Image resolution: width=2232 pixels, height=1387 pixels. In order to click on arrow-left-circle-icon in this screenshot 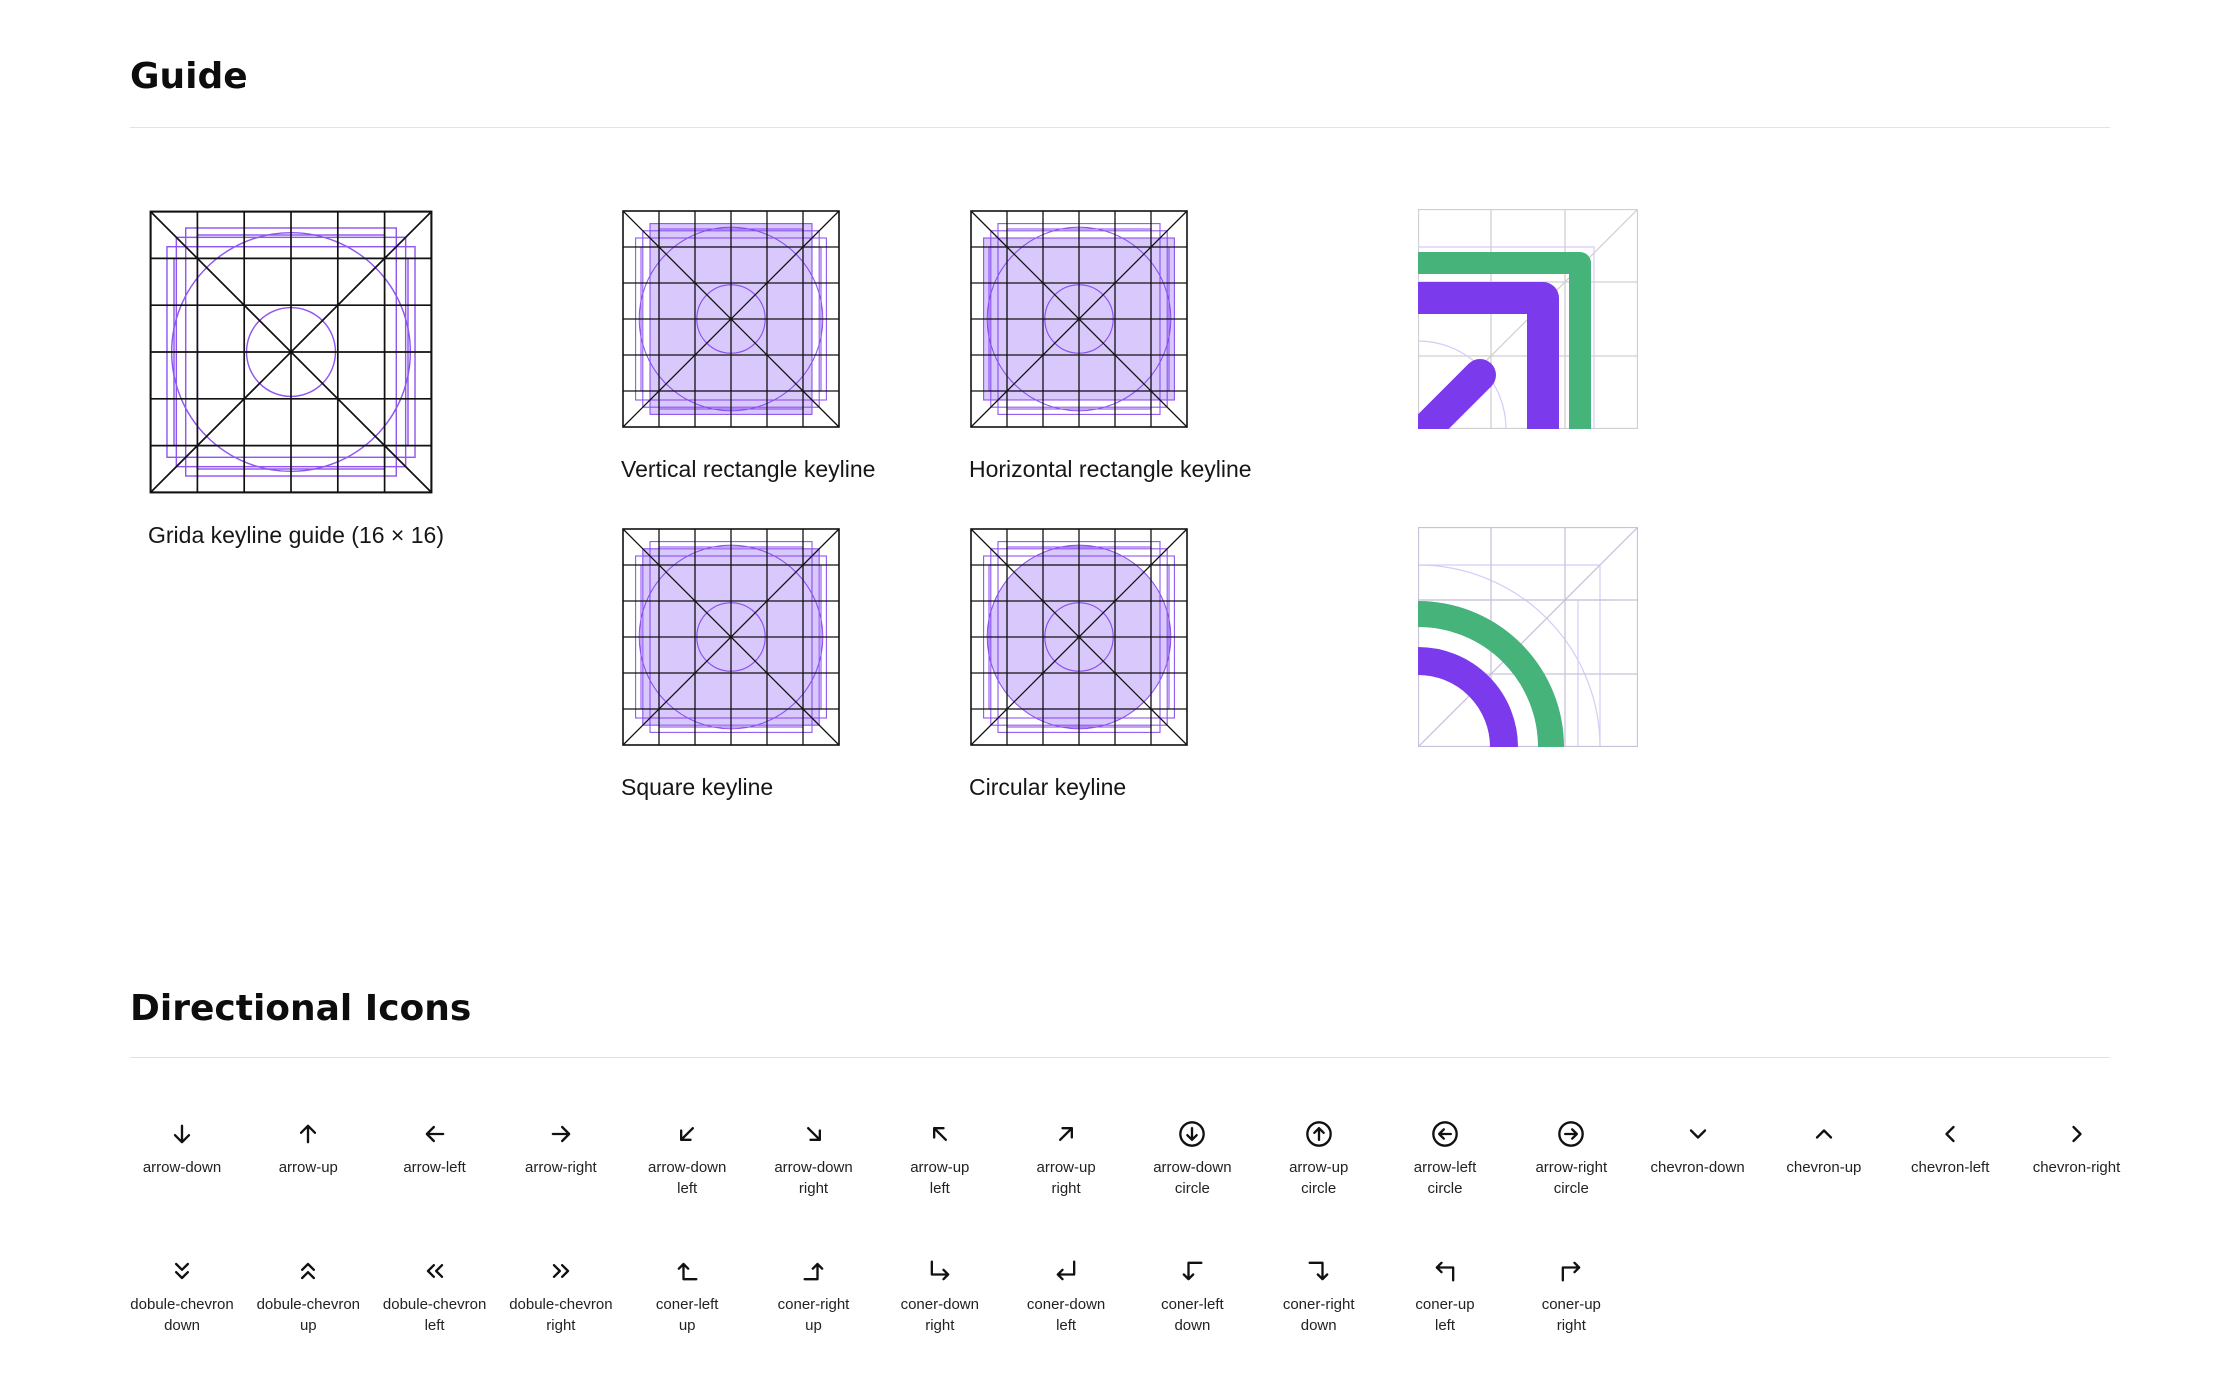, I will do `click(1445, 1134)`.